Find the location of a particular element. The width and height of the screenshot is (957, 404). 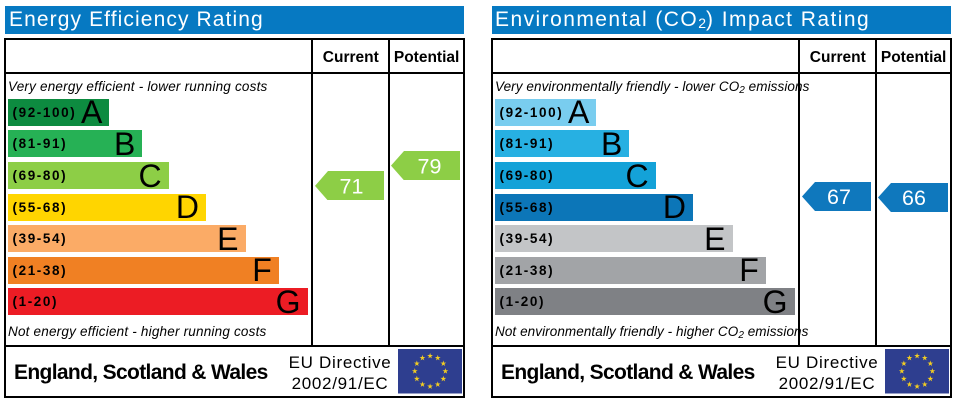

svg-text: 67 is located at coordinates (839, 197).